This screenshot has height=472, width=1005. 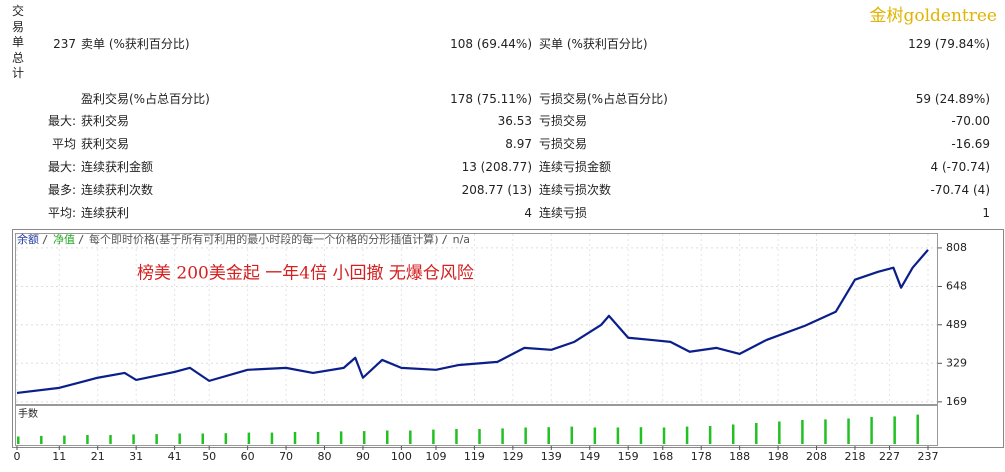 I want to click on y-tick-label: 648, so click(x=956, y=285).